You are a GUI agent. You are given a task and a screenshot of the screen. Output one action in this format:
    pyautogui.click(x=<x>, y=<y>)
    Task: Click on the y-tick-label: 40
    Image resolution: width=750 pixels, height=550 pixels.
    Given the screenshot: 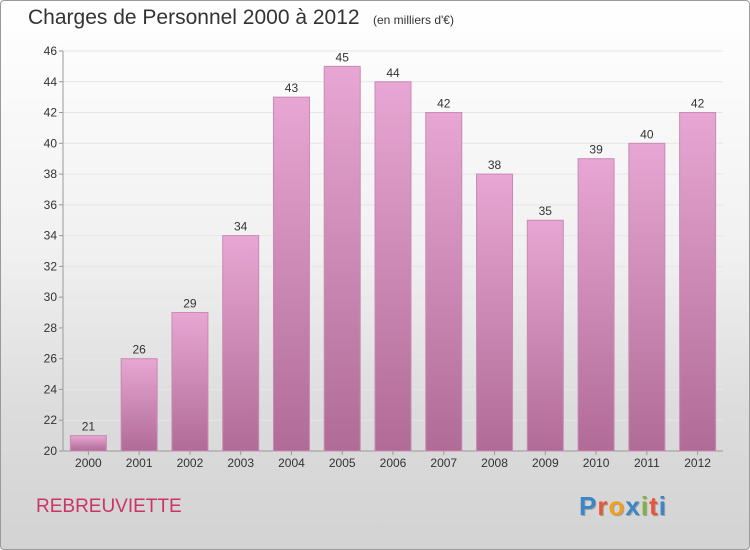 What is the action you would take?
    pyautogui.click(x=51, y=143)
    